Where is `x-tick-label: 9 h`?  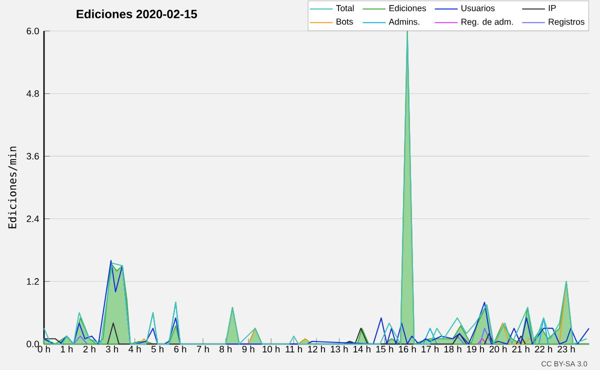
x-tick-label: 9 h is located at coordinates (248, 349).